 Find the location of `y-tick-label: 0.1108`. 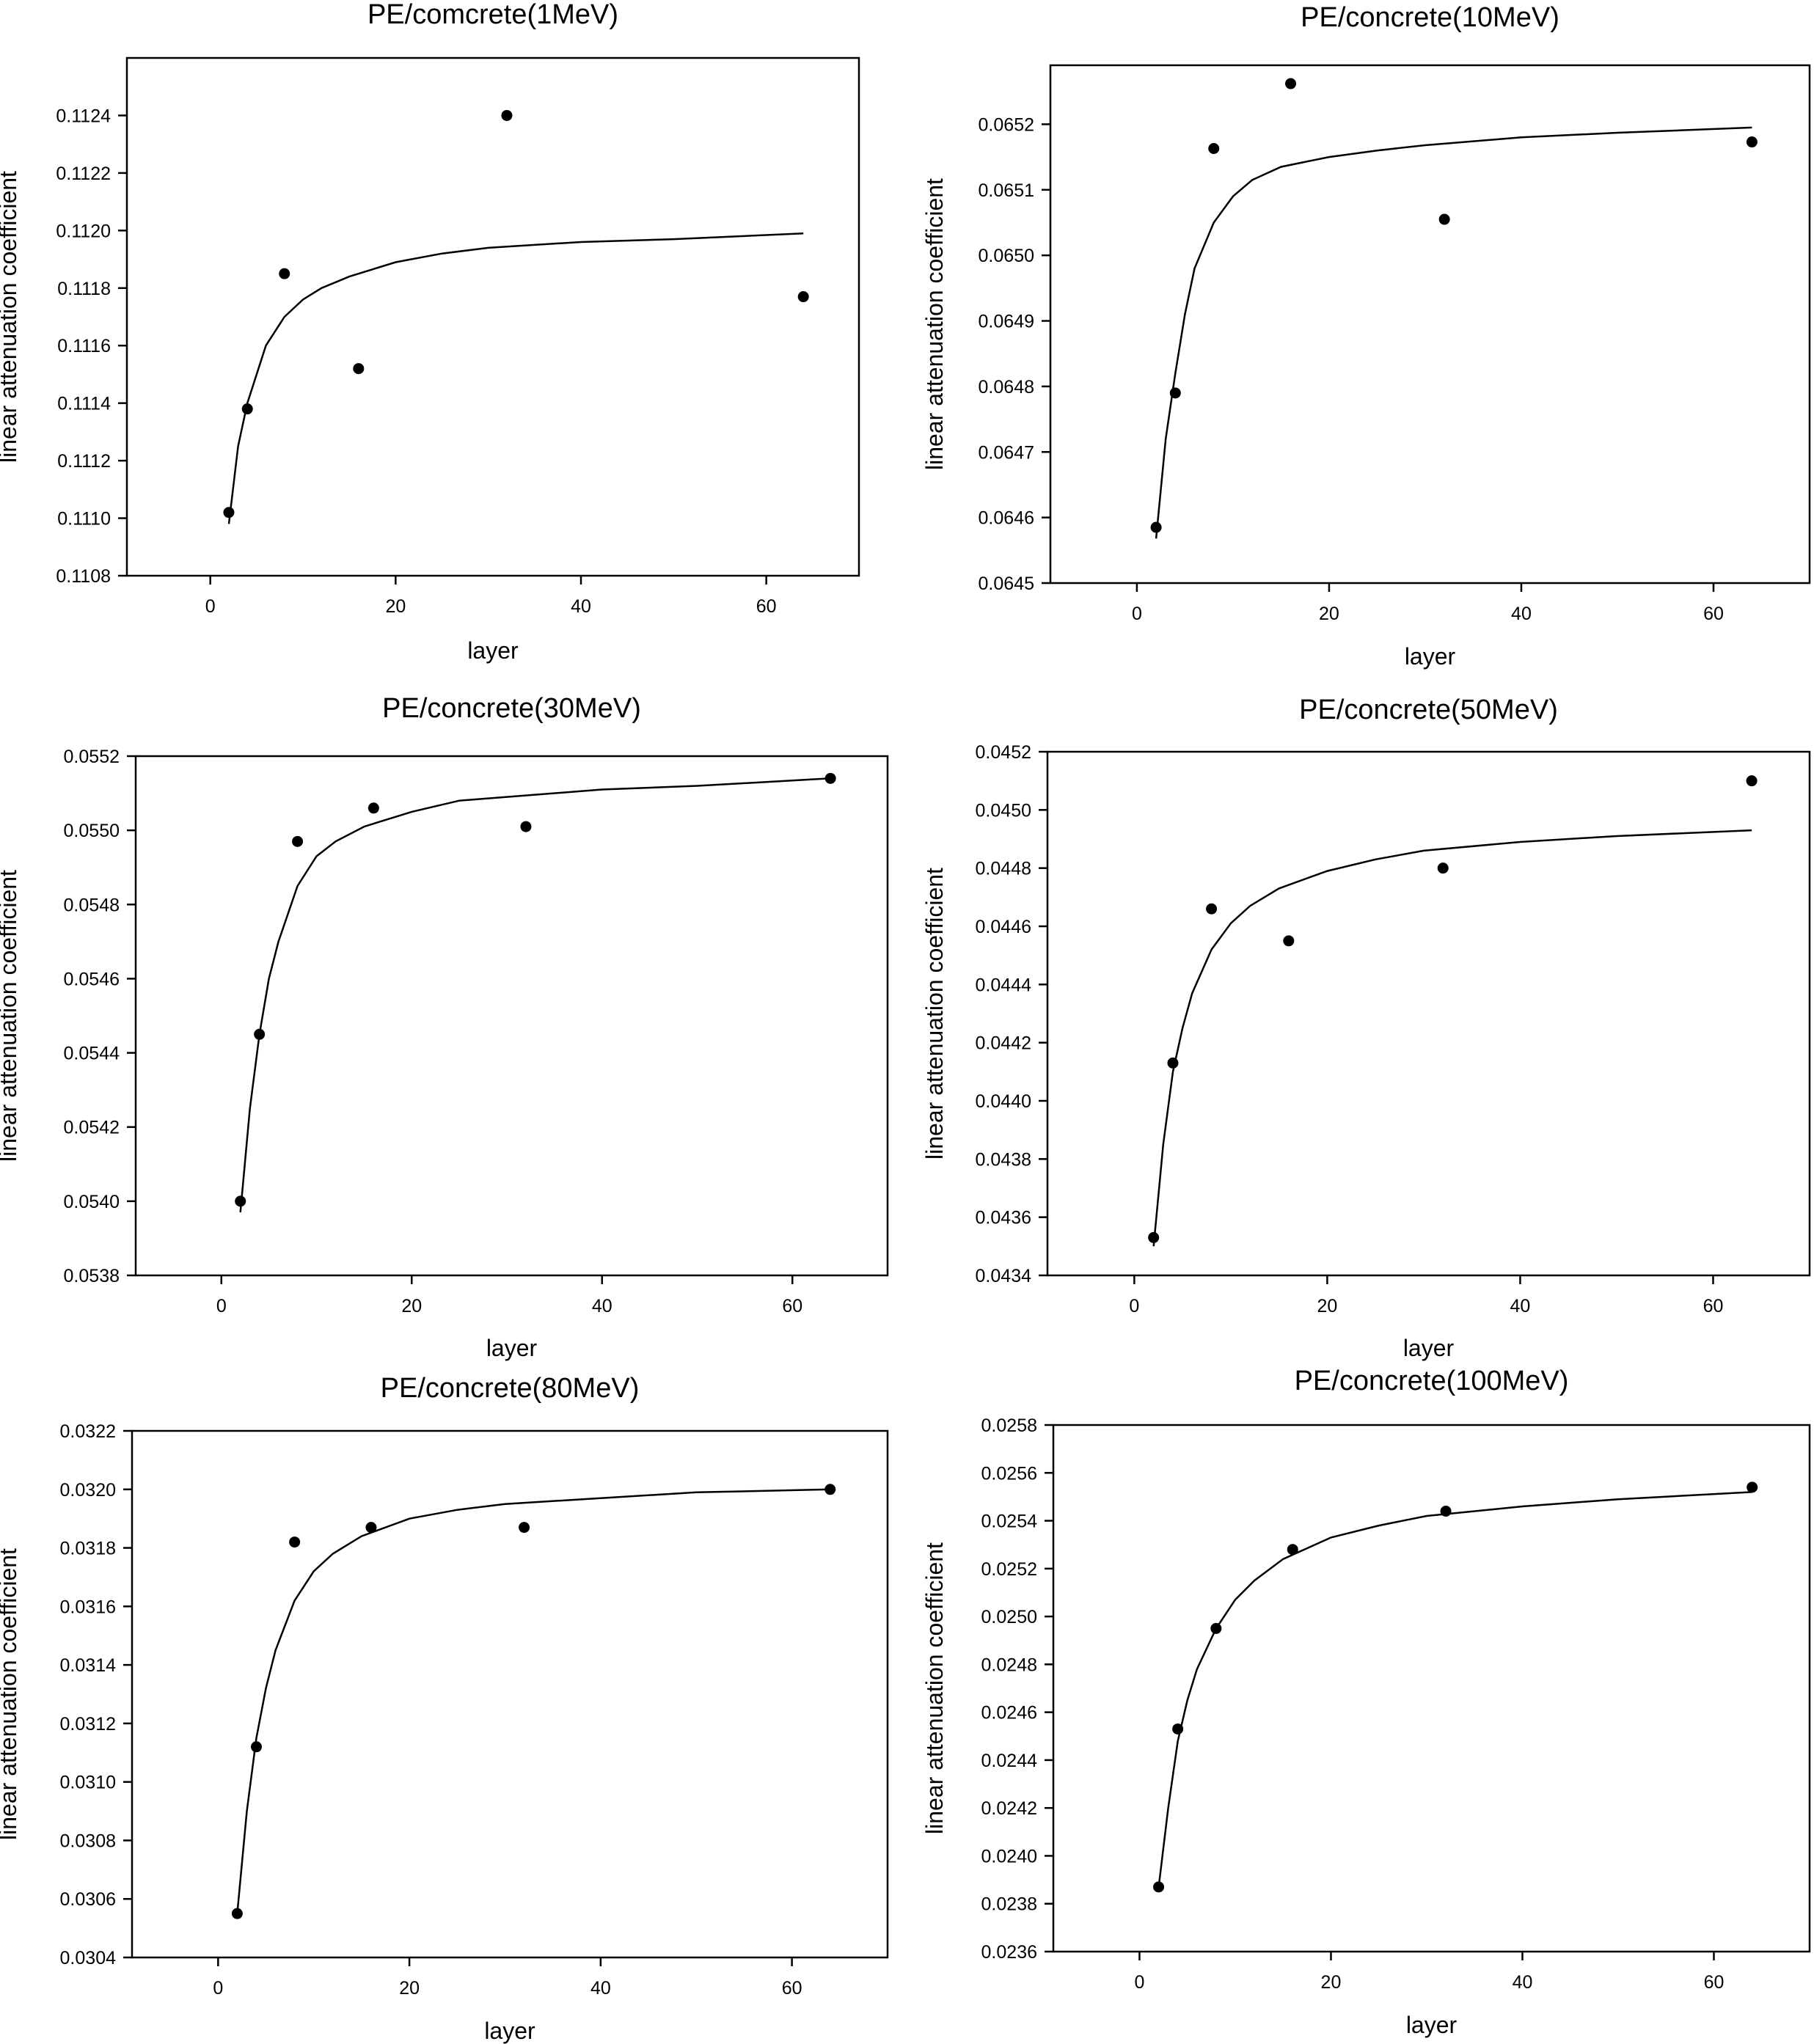

y-tick-label: 0.1108 is located at coordinates (83, 576).